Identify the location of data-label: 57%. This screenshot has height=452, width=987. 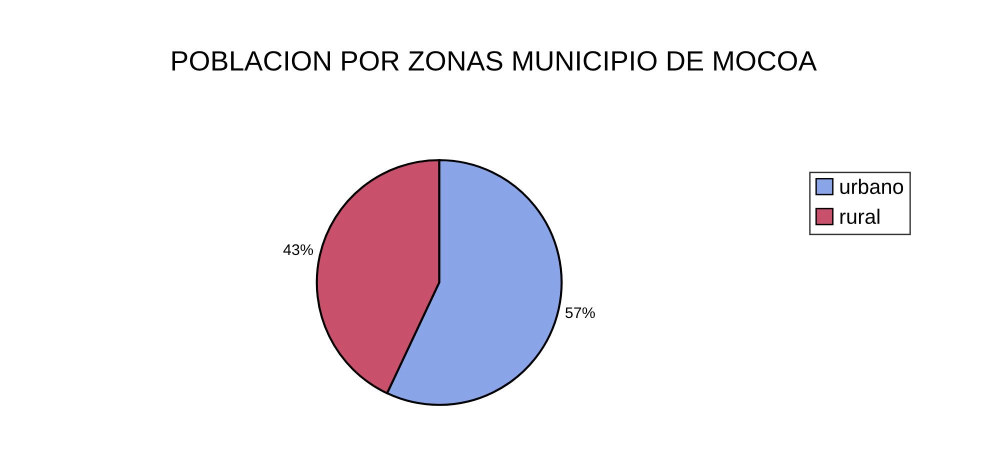
(580, 312).